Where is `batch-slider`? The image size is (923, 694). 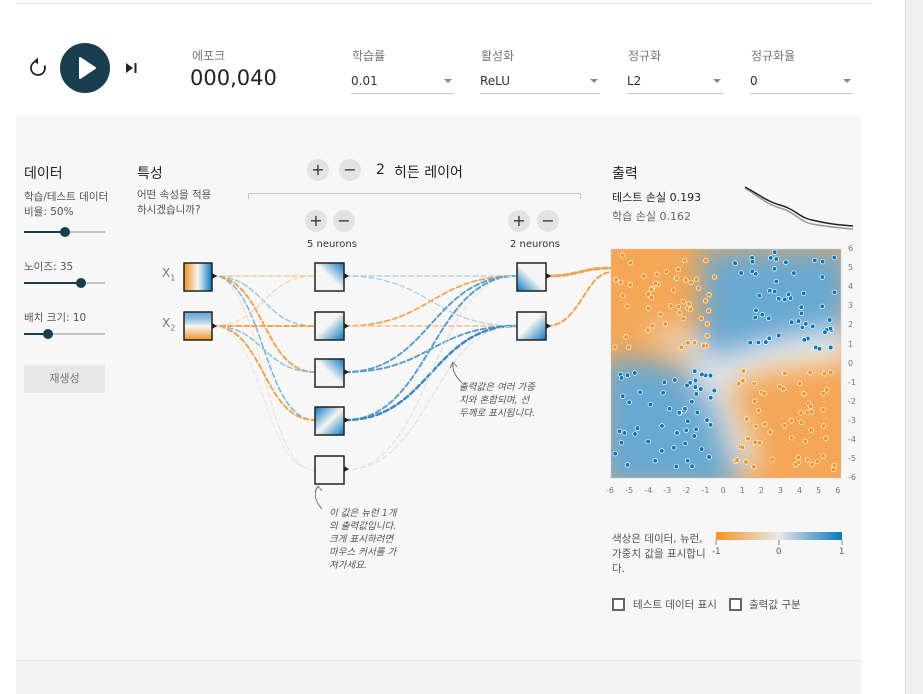 batch-slider is located at coordinates (64, 334).